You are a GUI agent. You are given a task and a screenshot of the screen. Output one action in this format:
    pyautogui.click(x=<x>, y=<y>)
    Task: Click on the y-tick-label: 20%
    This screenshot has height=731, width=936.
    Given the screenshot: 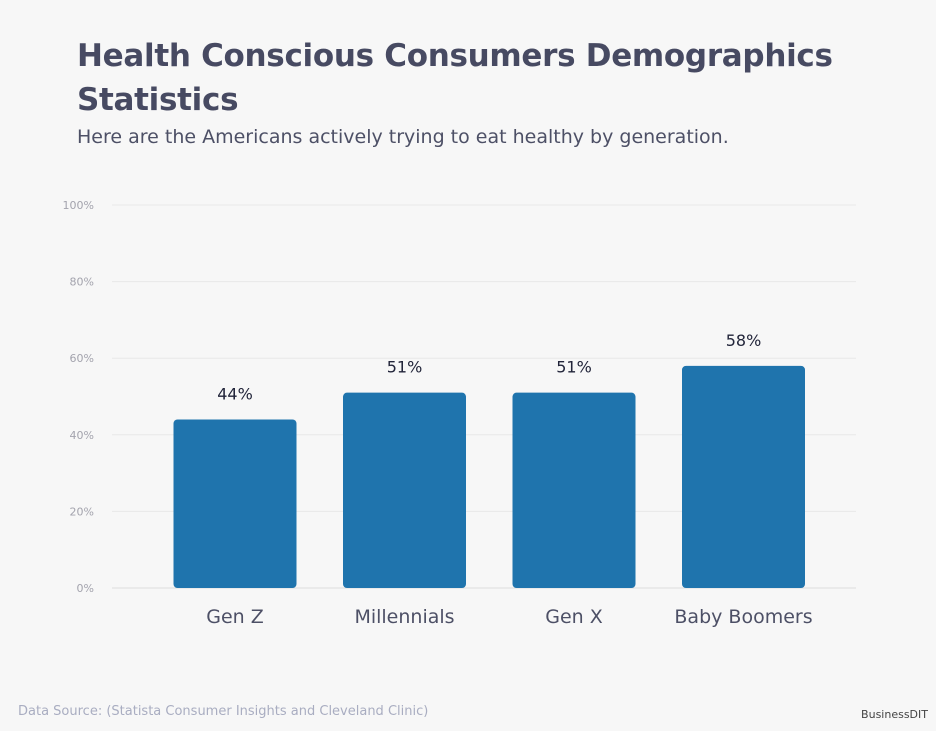 What is the action you would take?
    pyautogui.click(x=82, y=511)
    